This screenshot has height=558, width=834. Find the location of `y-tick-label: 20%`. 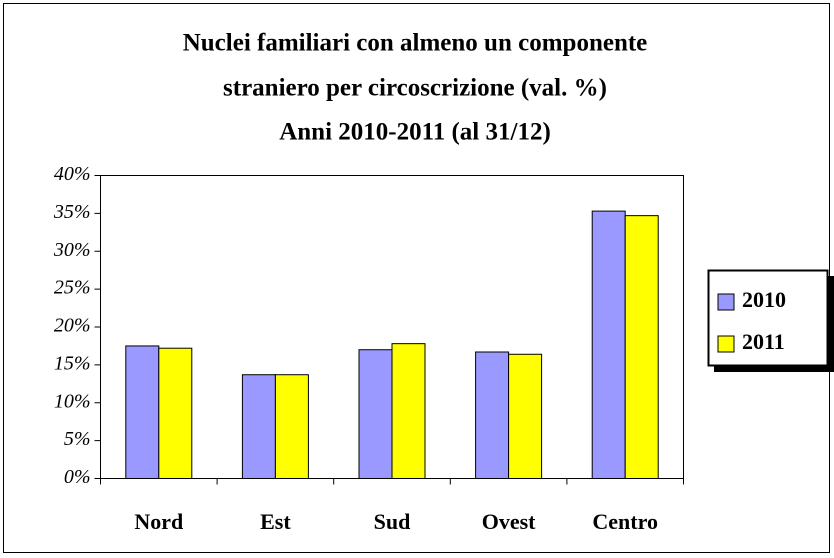

y-tick-label: 20% is located at coordinates (72, 326).